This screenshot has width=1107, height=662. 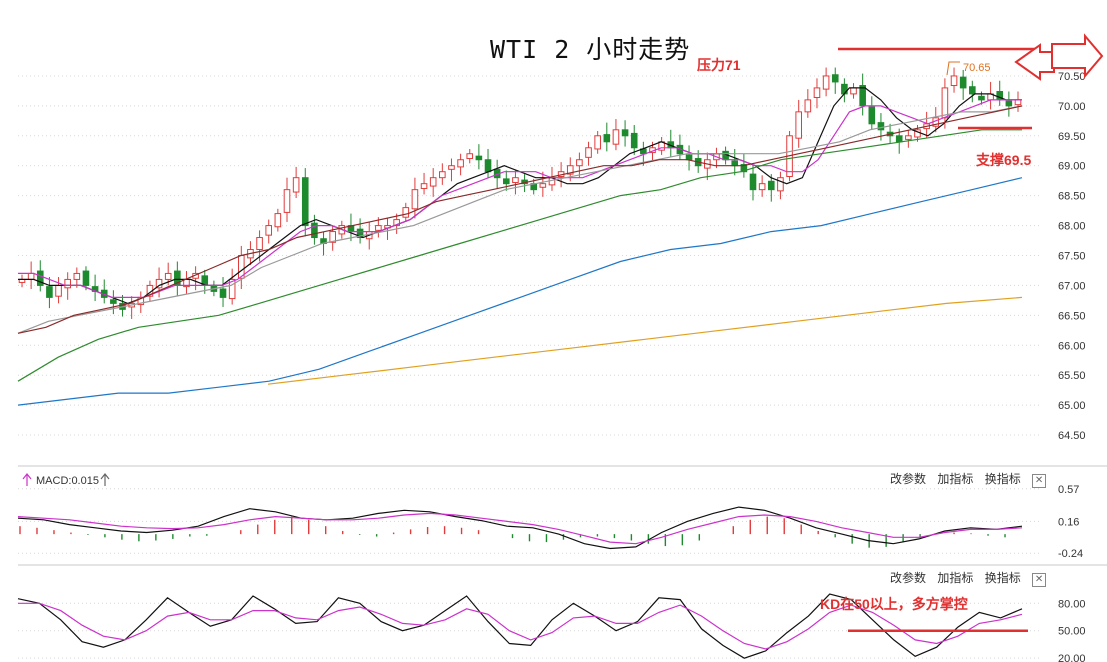 What do you see at coordinates (977, 68) in the screenshot?
I see `peak-label: 70.65` at bounding box center [977, 68].